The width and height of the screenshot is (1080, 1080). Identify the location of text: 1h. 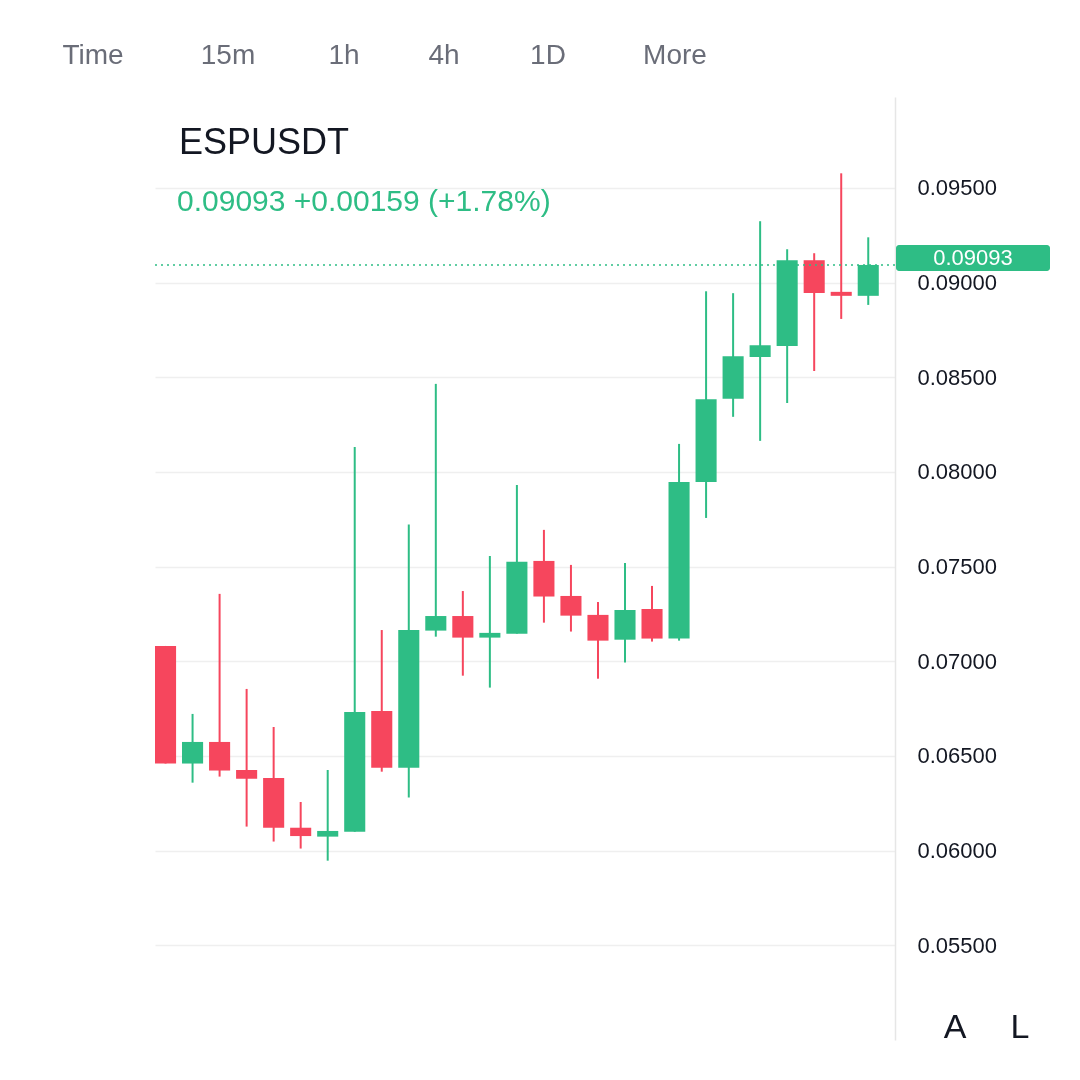
(344, 54).